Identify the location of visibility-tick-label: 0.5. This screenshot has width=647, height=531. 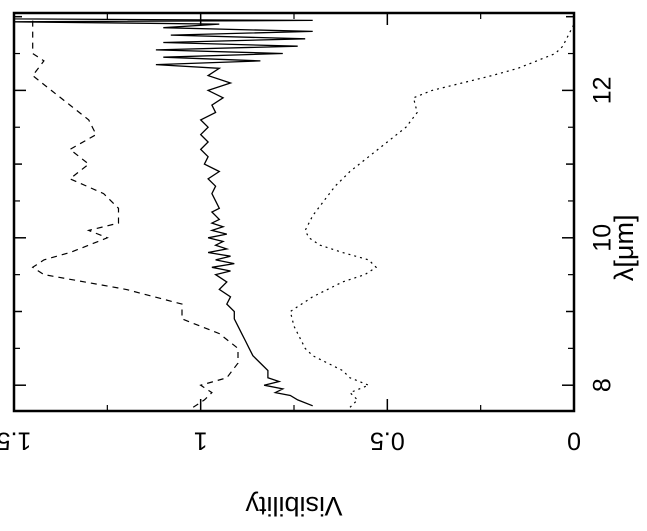
(387, 440).